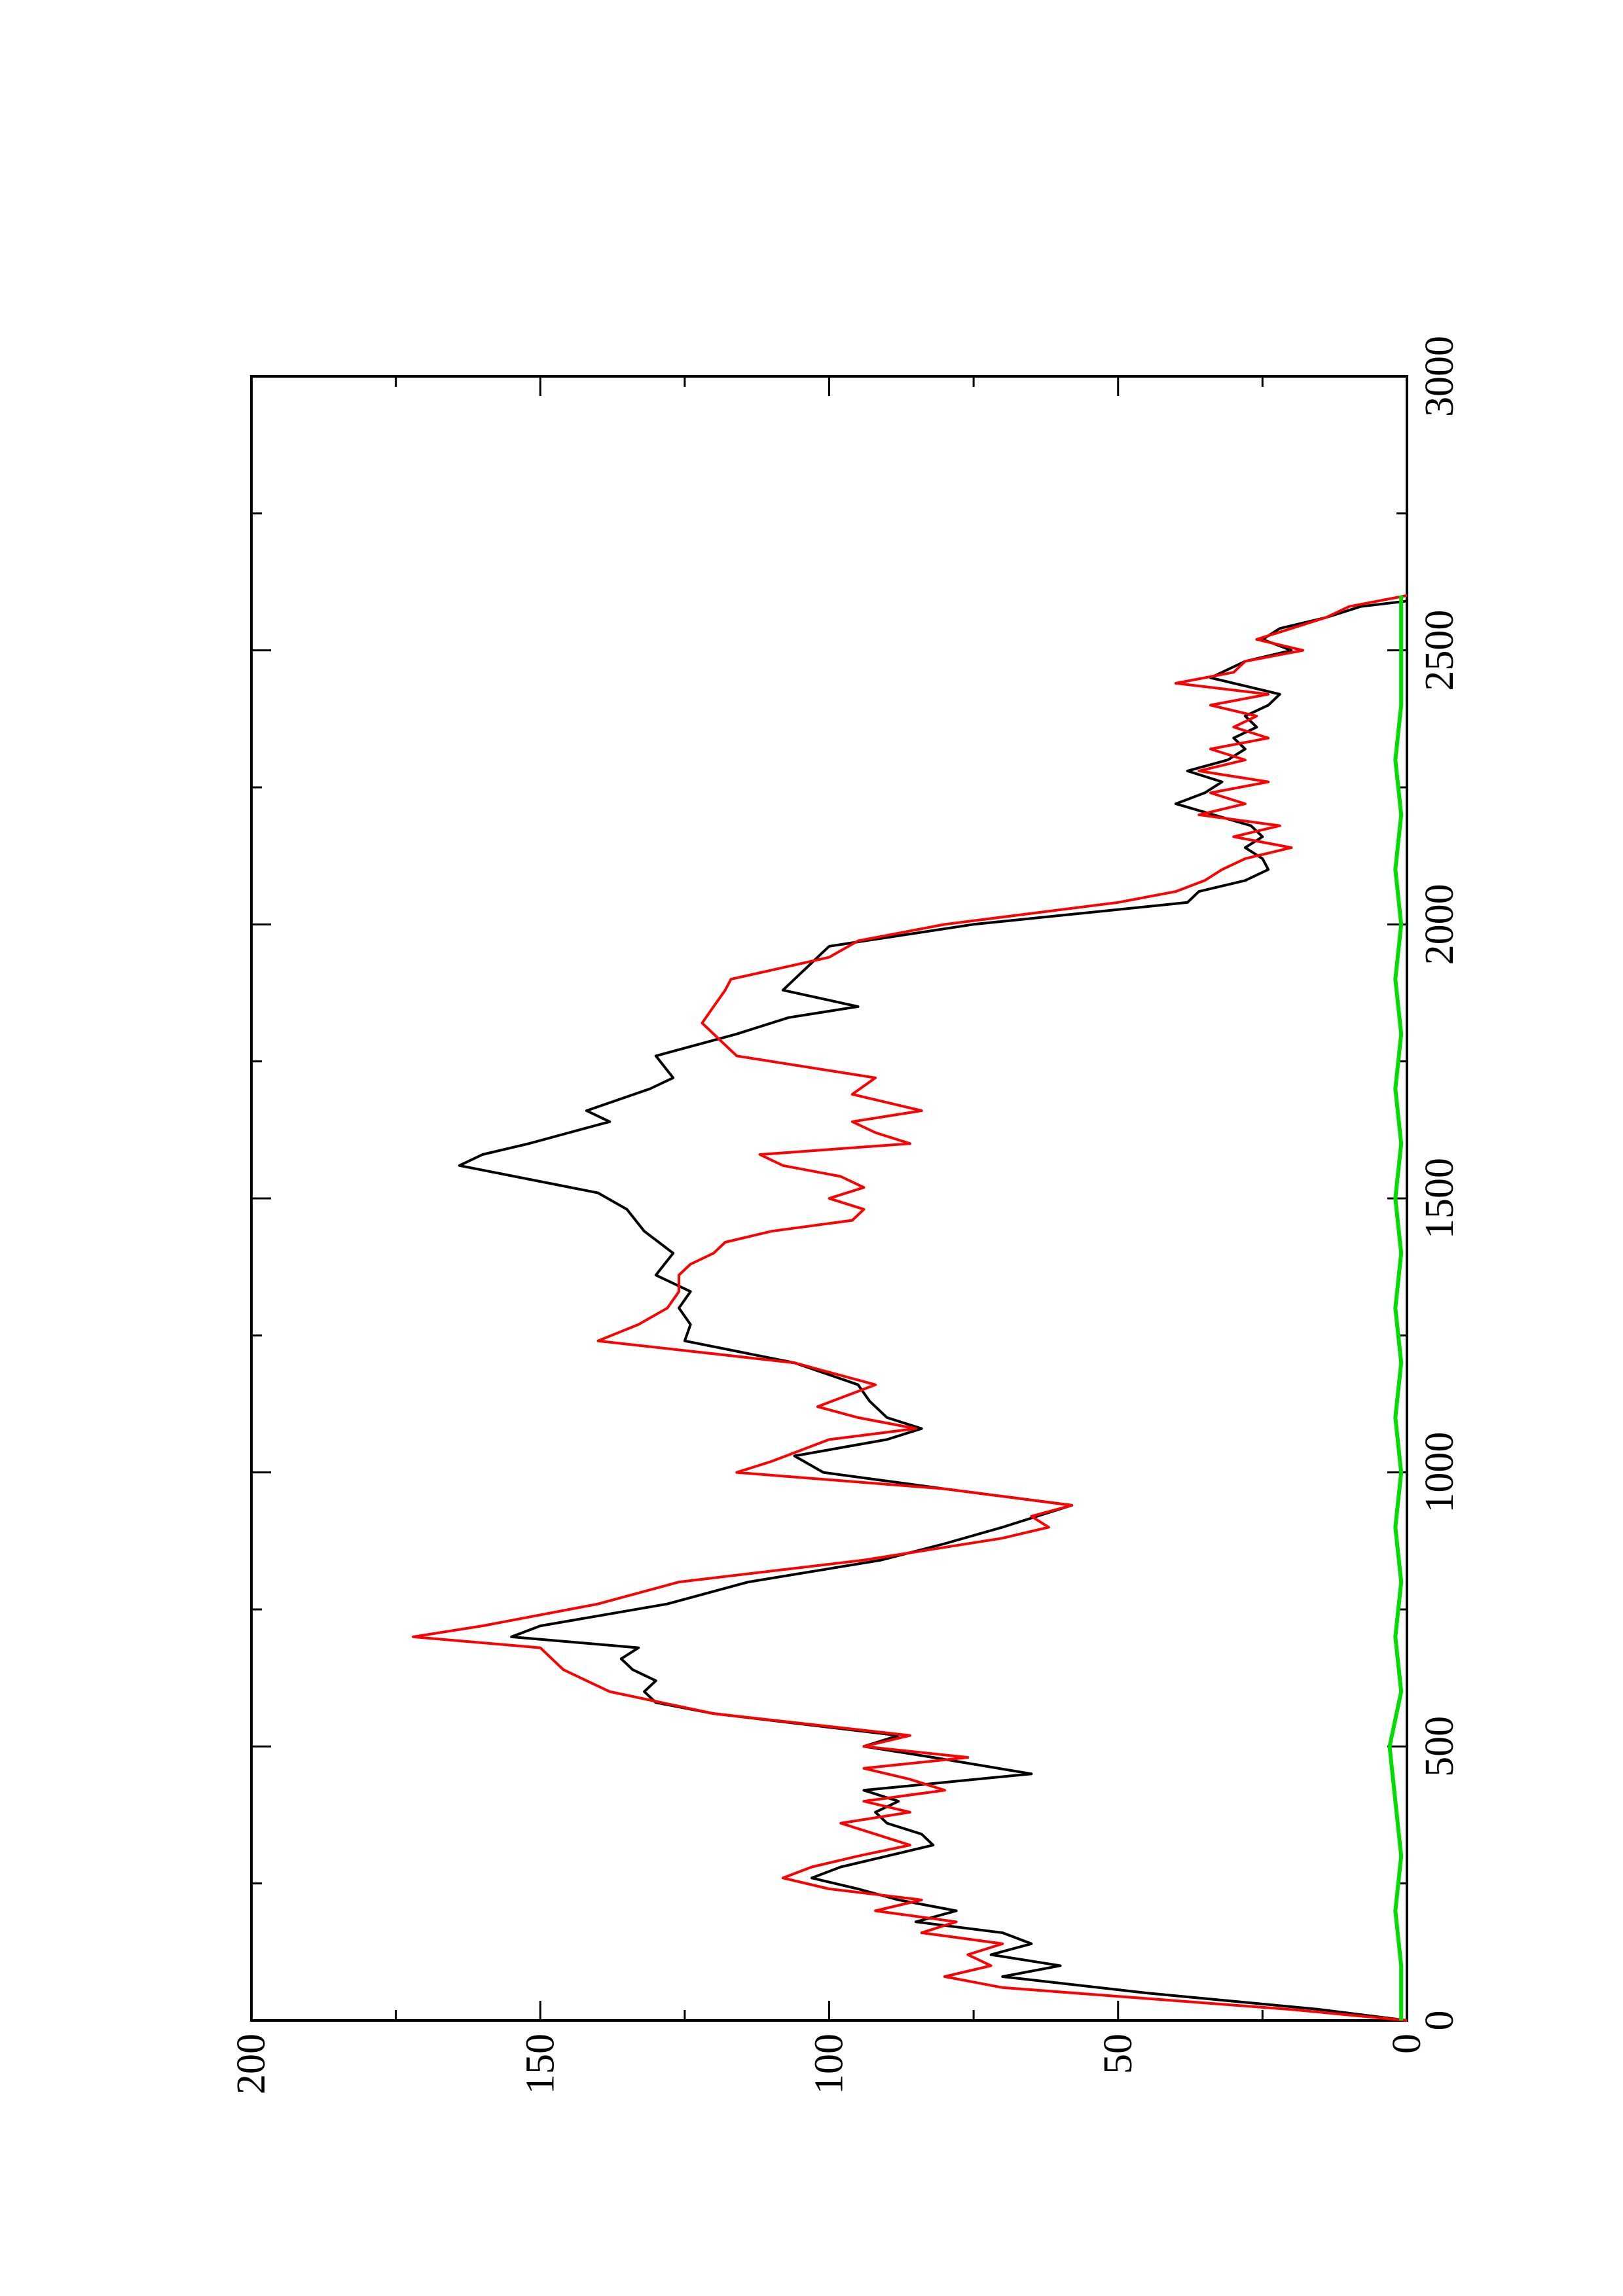 This screenshot has height=2296, width=1623. I want to click on y-tick-label: 200, so click(251, 2064).